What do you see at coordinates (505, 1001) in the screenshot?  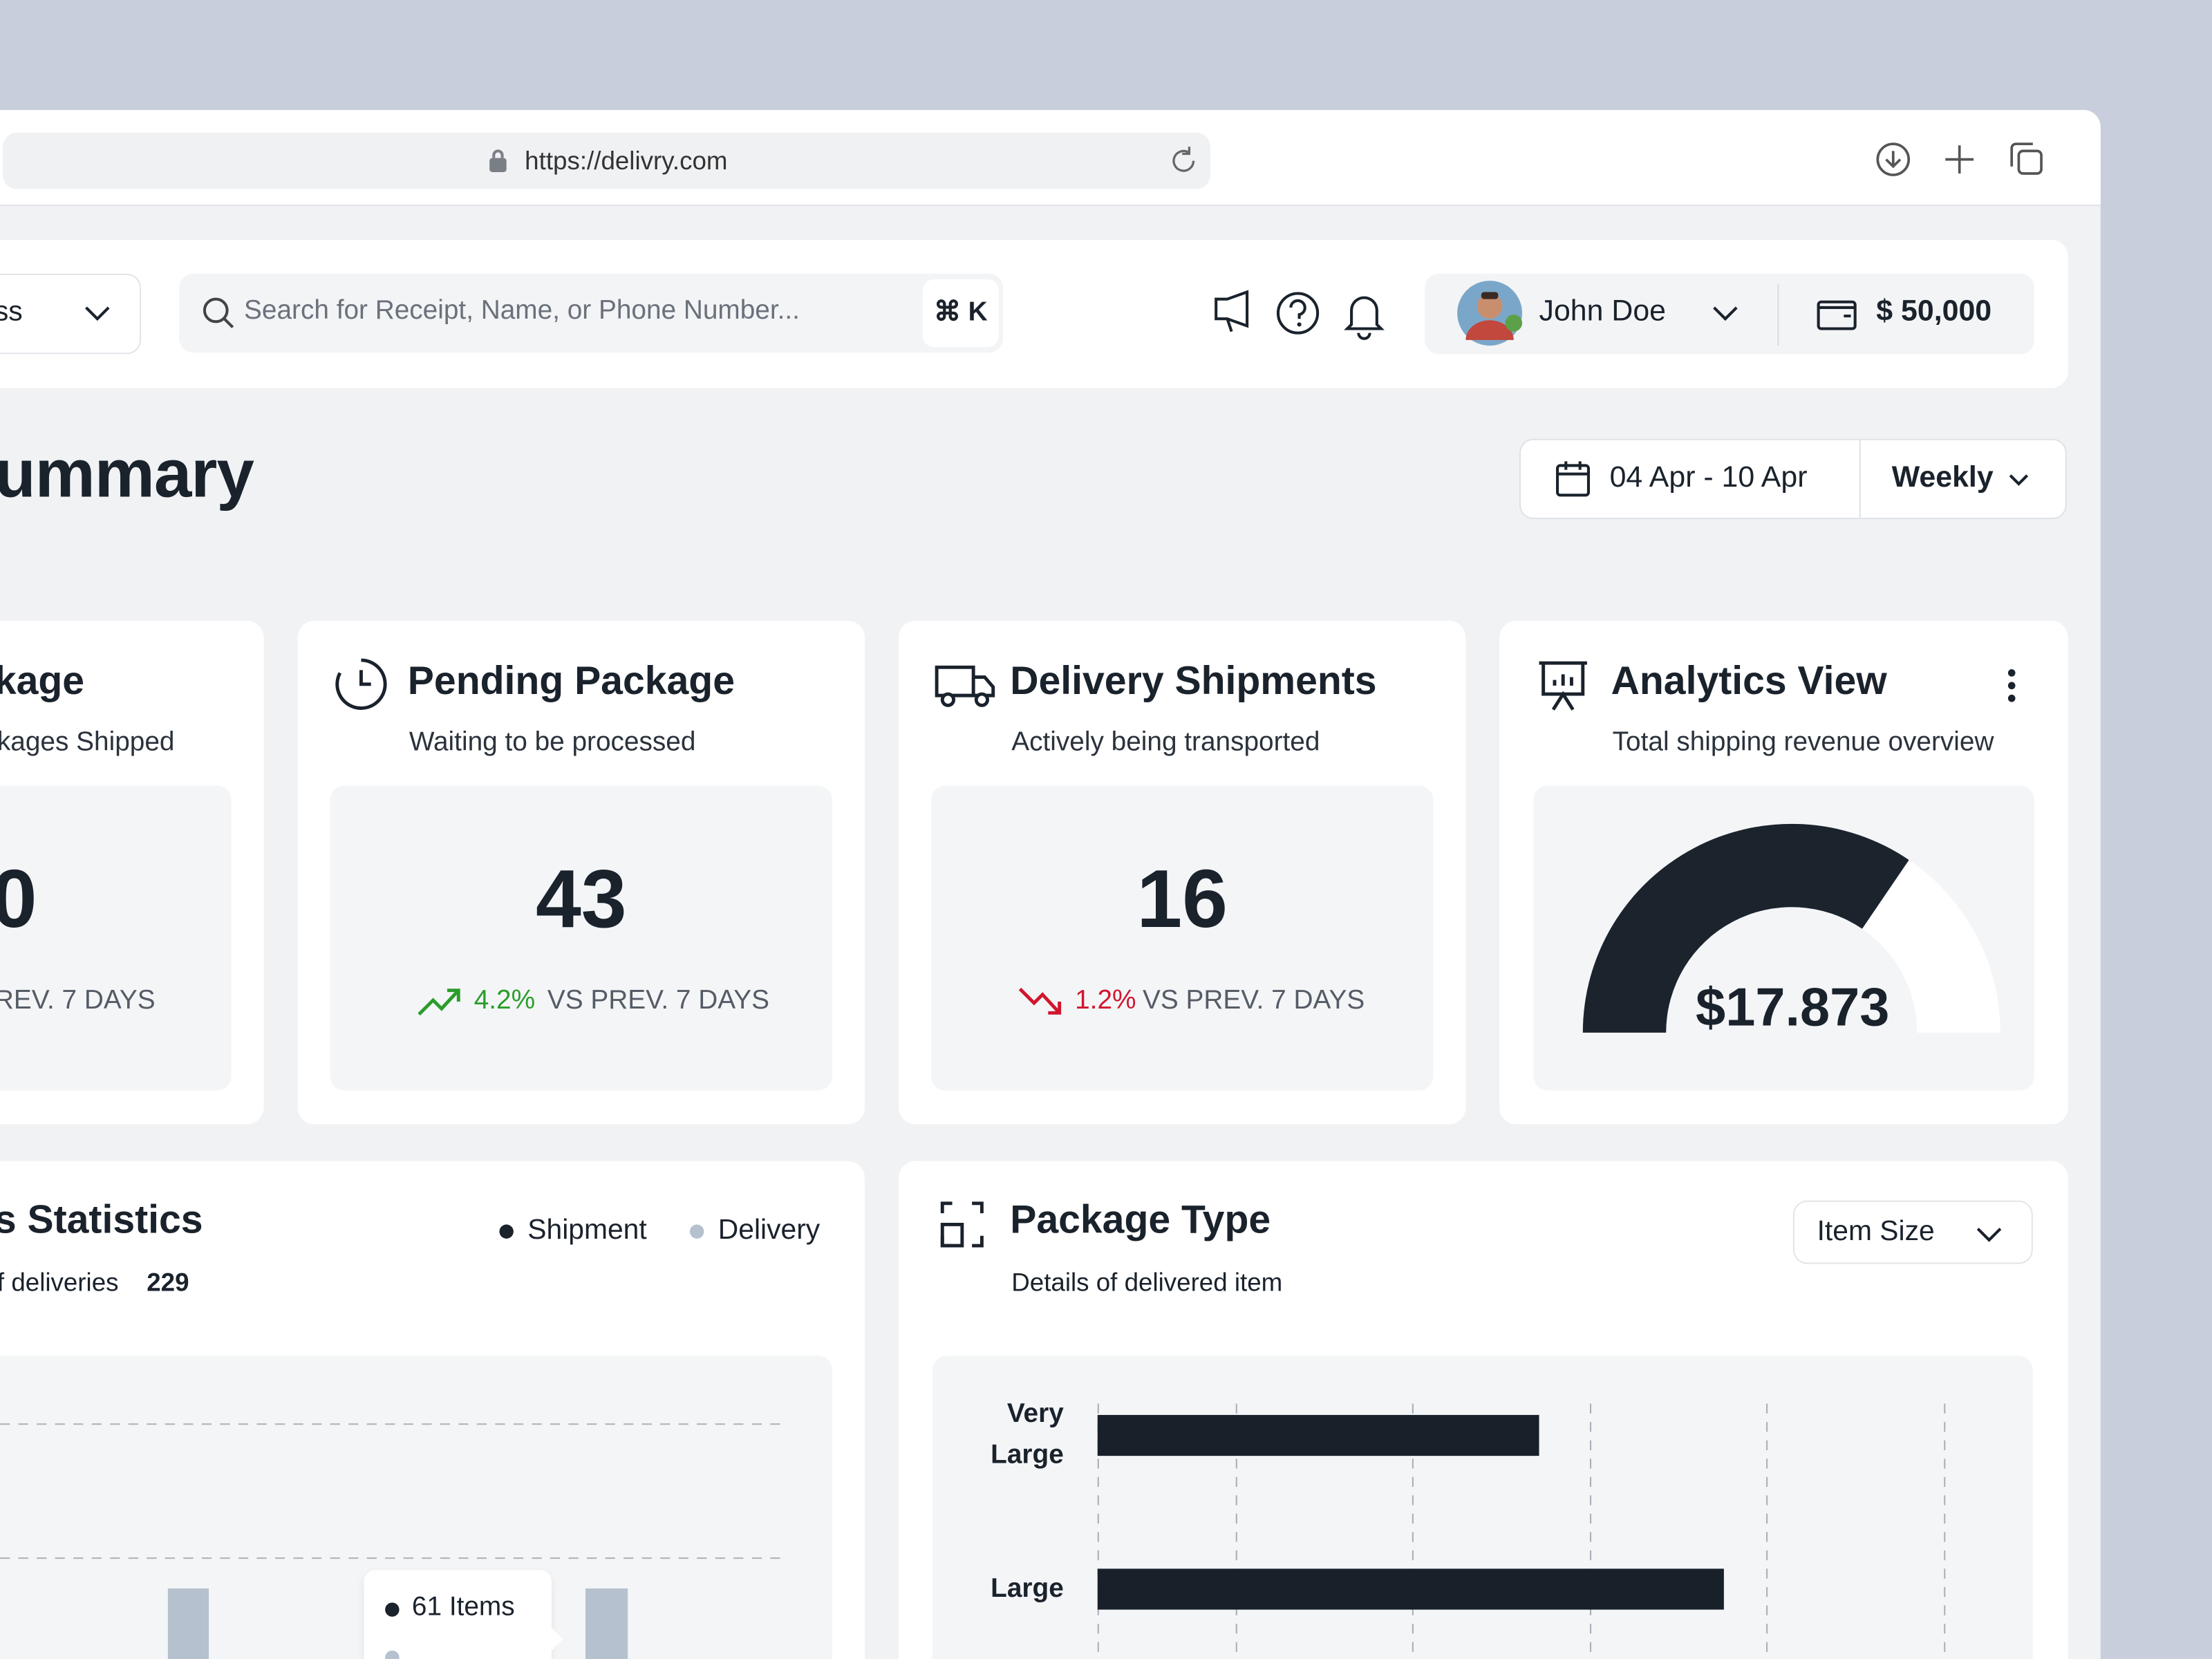 I see `change-value: 4.2%` at bounding box center [505, 1001].